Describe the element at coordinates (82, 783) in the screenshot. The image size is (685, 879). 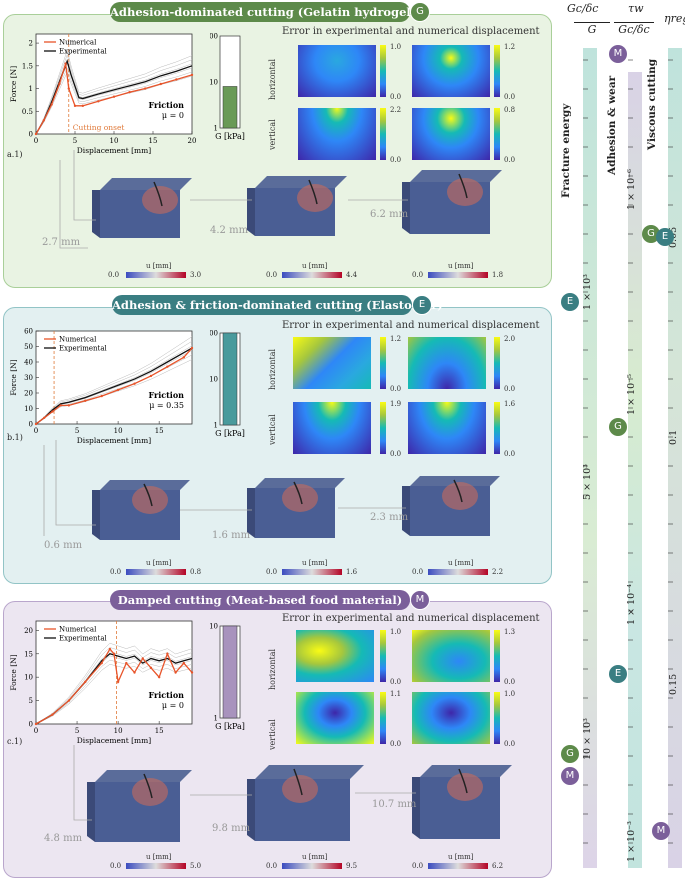
I see `connector` at that location.